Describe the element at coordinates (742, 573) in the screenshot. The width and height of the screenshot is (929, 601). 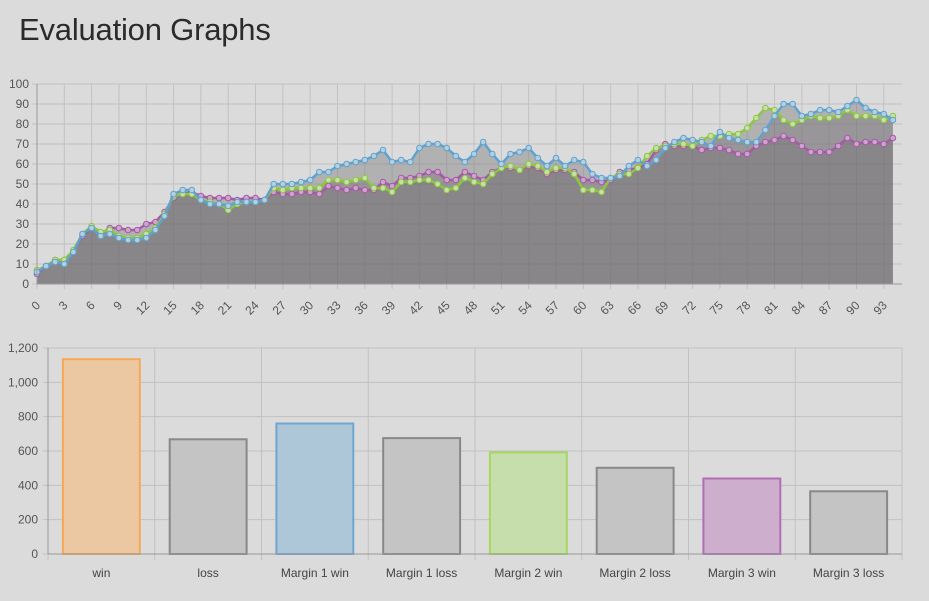
I see `x-category-label: Margin 3 win` at that location.